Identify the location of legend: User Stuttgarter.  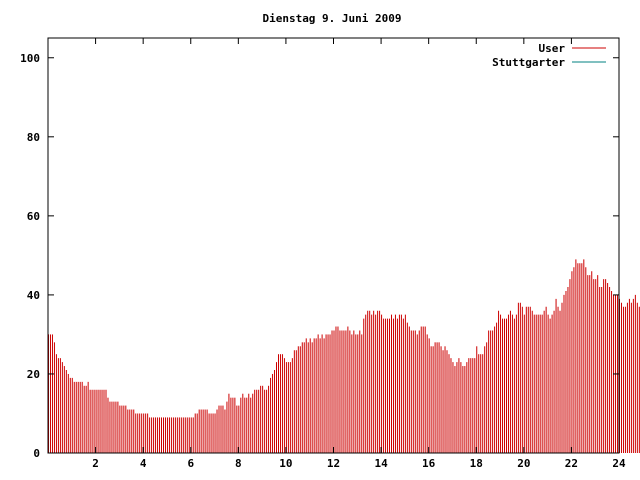
(549, 55).